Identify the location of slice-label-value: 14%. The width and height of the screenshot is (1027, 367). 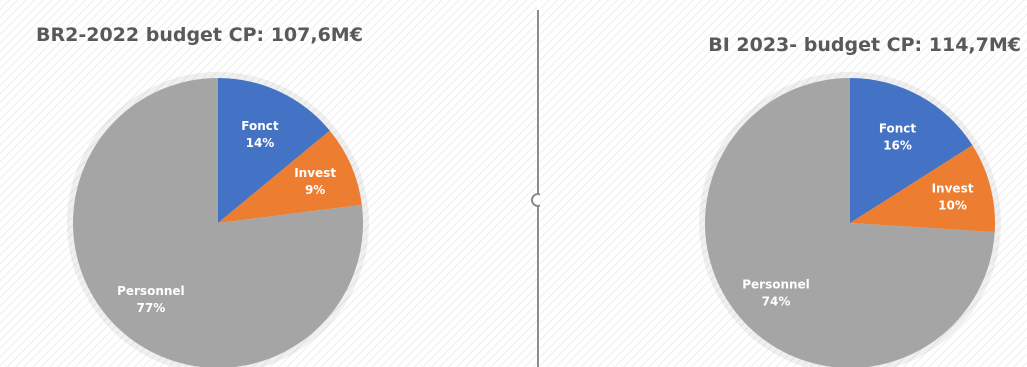
(260, 143).